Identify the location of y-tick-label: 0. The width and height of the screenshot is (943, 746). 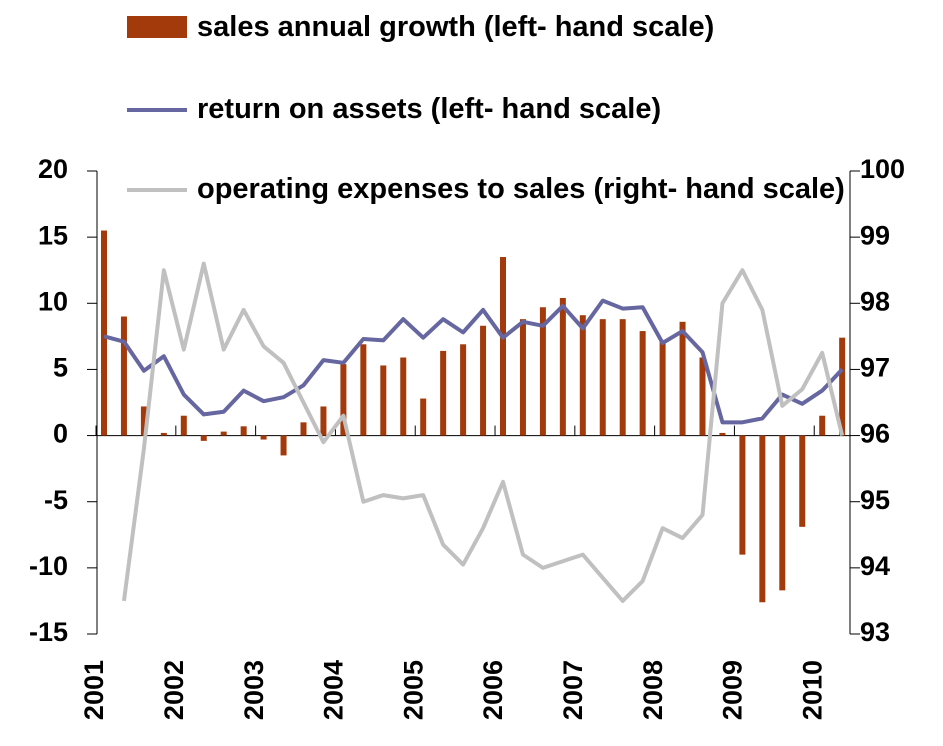
(60, 434).